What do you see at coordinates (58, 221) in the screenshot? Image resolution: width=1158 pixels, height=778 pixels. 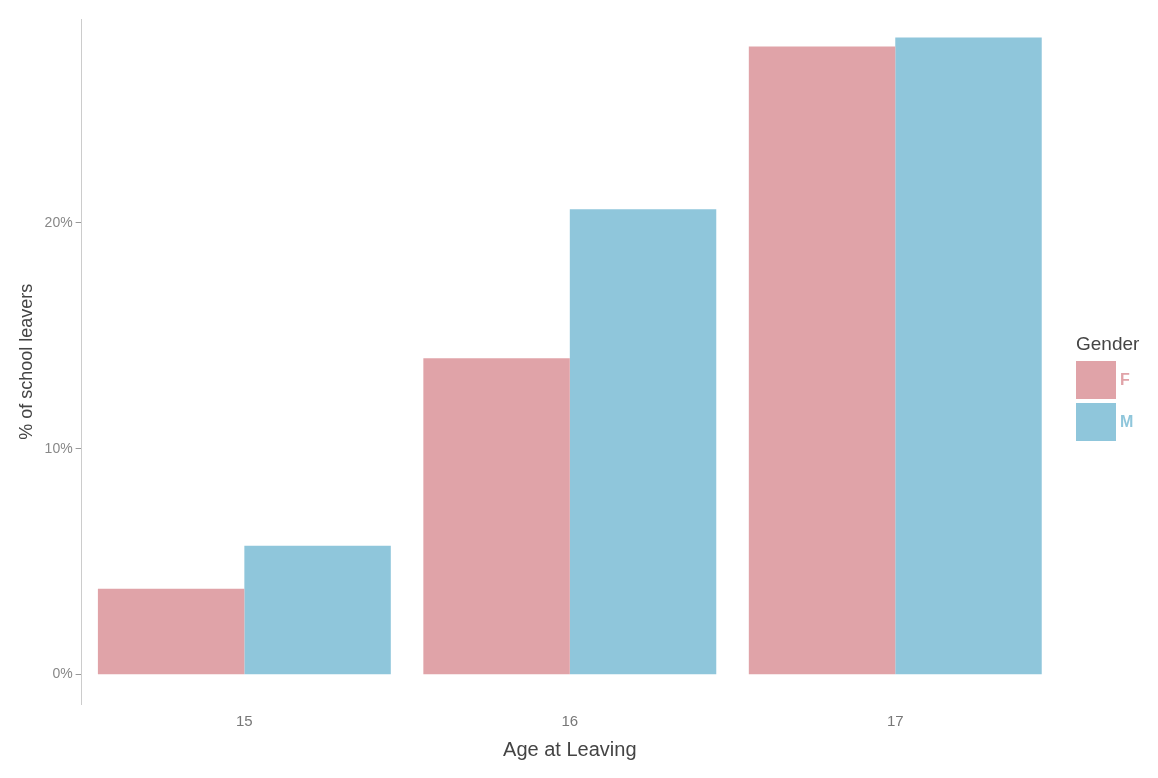 I see `y-tick-label: 20%` at bounding box center [58, 221].